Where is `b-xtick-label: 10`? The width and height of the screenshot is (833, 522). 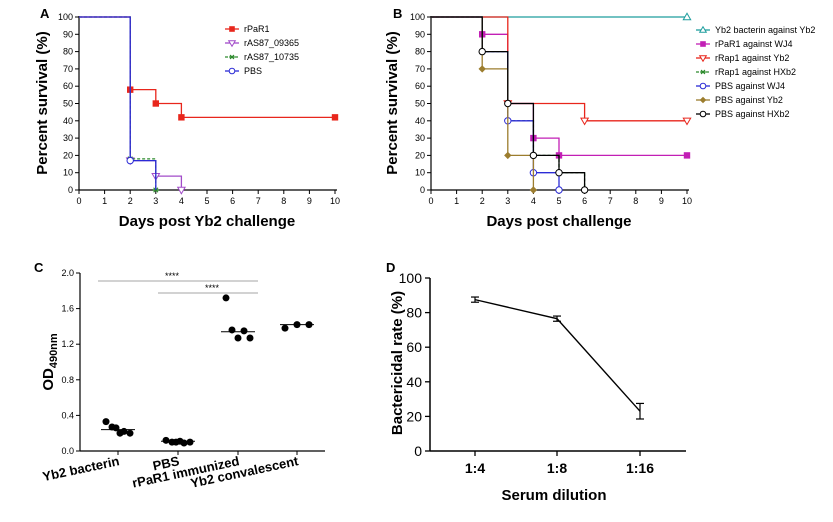 b-xtick-label: 10 is located at coordinates (687, 201).